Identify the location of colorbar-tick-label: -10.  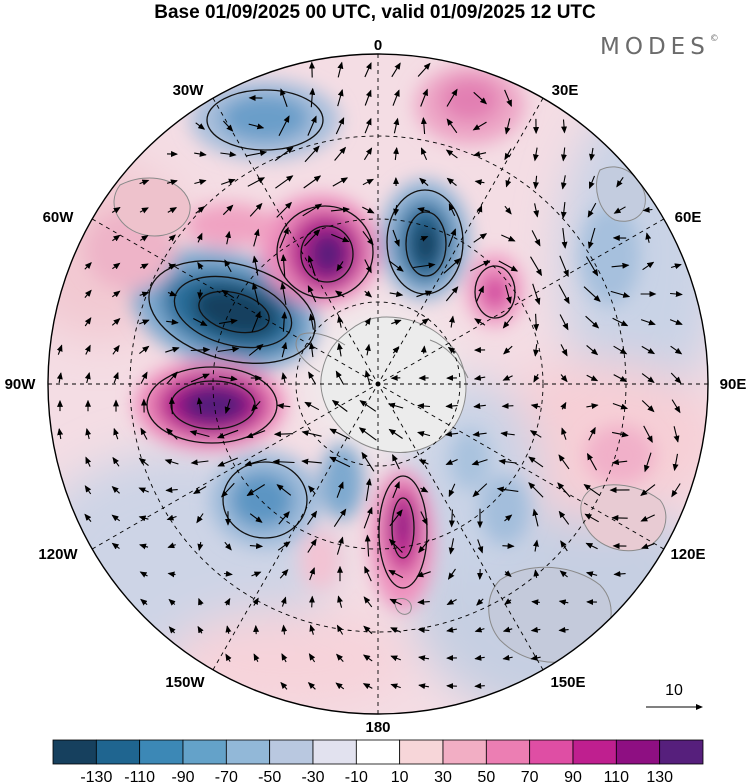
(356, 776).